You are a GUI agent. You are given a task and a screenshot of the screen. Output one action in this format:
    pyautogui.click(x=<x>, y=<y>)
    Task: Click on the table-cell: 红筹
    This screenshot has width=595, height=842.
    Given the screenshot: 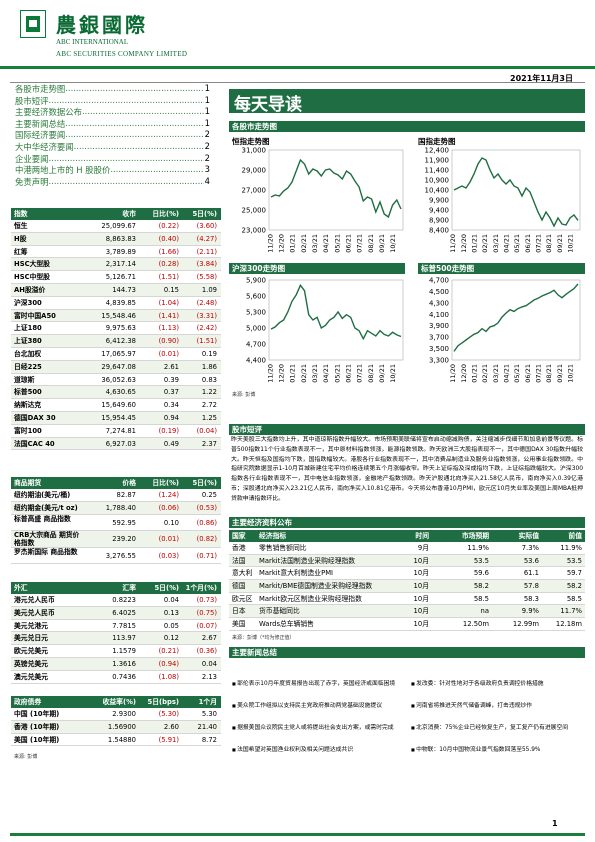 What is the action you would take?
    pyautogui.click(x=21, y=251)
    